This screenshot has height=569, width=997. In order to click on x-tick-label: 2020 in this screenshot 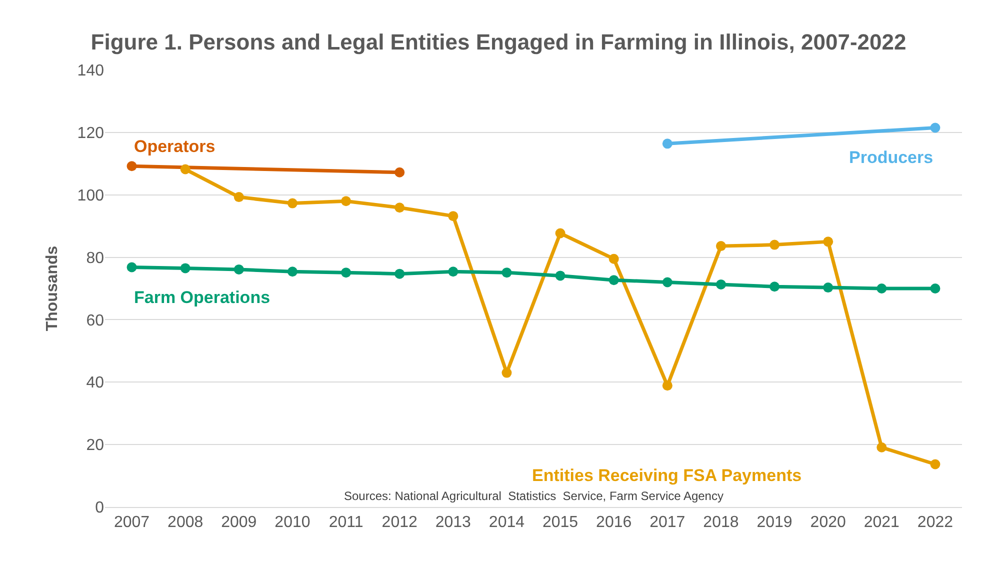, I will do `click(828, 523)`.